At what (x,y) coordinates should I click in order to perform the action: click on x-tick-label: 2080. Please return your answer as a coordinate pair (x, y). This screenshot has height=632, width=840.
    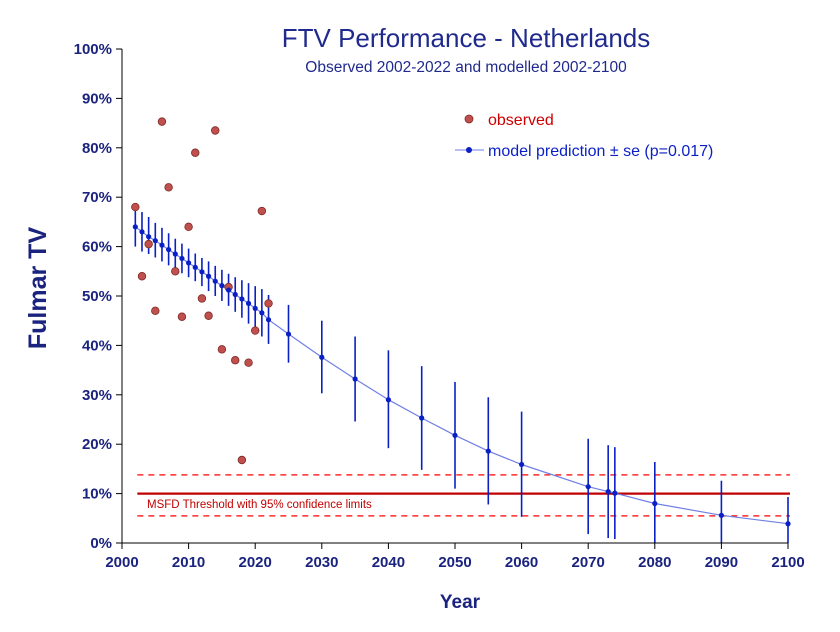
    Looking at the image, I should click on (654, 562).